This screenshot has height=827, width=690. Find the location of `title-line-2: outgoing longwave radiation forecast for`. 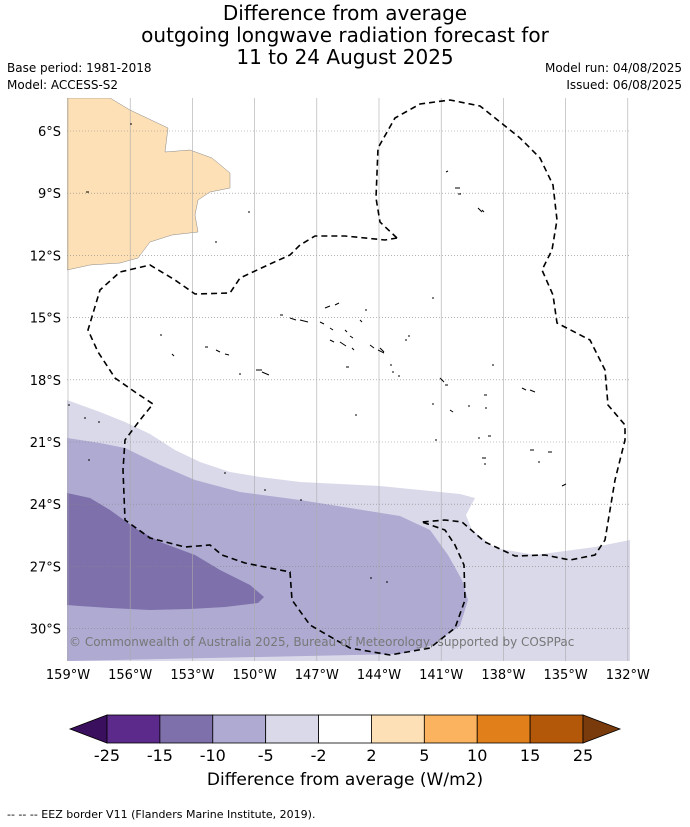

title-line-2: outgoing longwave radiation forecast for is located at coordinates (345, 35).